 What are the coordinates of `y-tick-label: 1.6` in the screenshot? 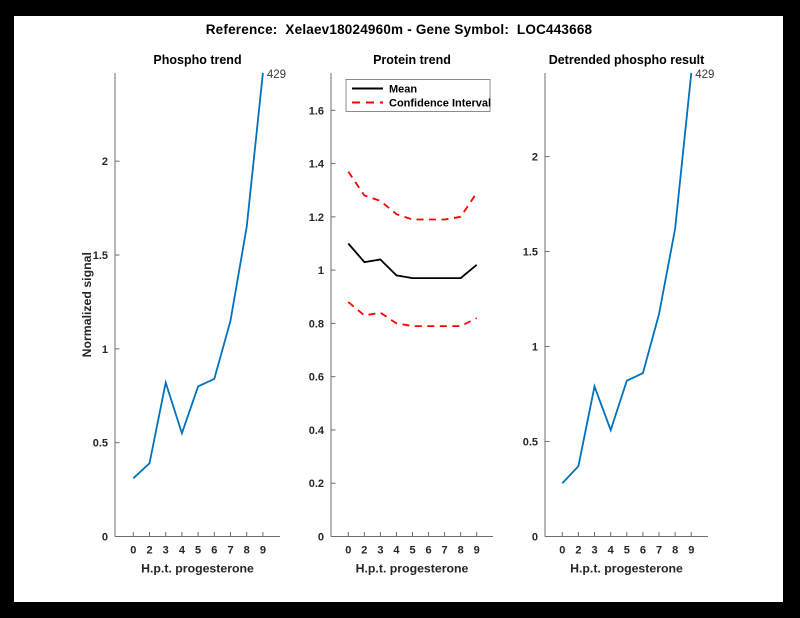 It's located at (316, 111).